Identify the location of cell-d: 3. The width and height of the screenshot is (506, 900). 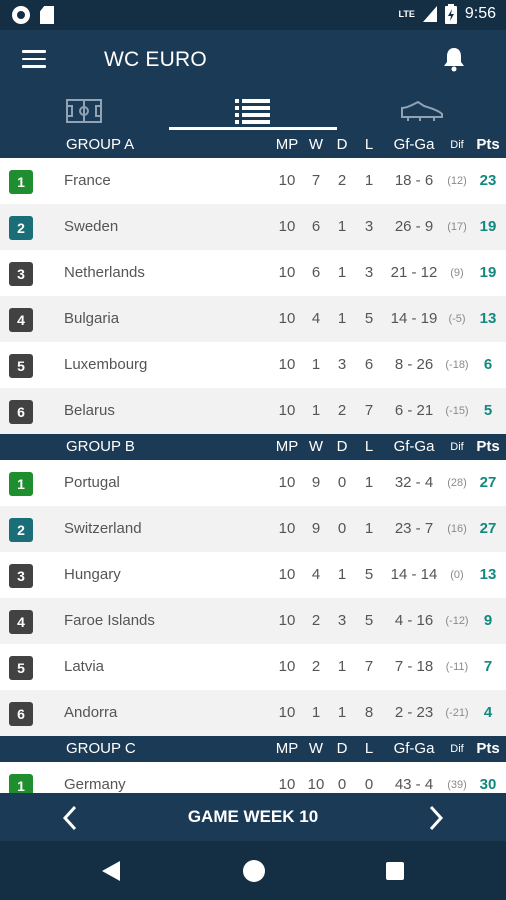
(342, 364).